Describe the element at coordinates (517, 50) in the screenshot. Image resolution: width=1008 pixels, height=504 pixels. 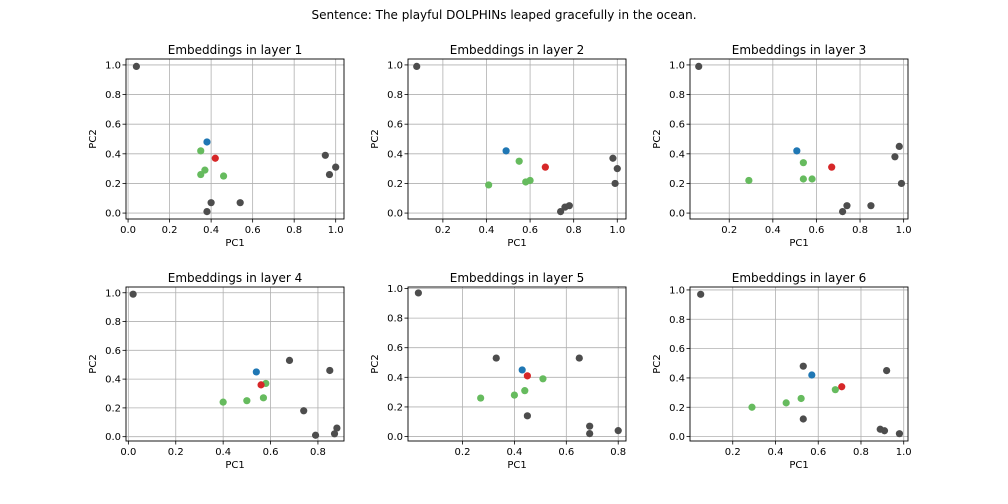
I see `chart-title: Embeddings in layer 2` at that location.